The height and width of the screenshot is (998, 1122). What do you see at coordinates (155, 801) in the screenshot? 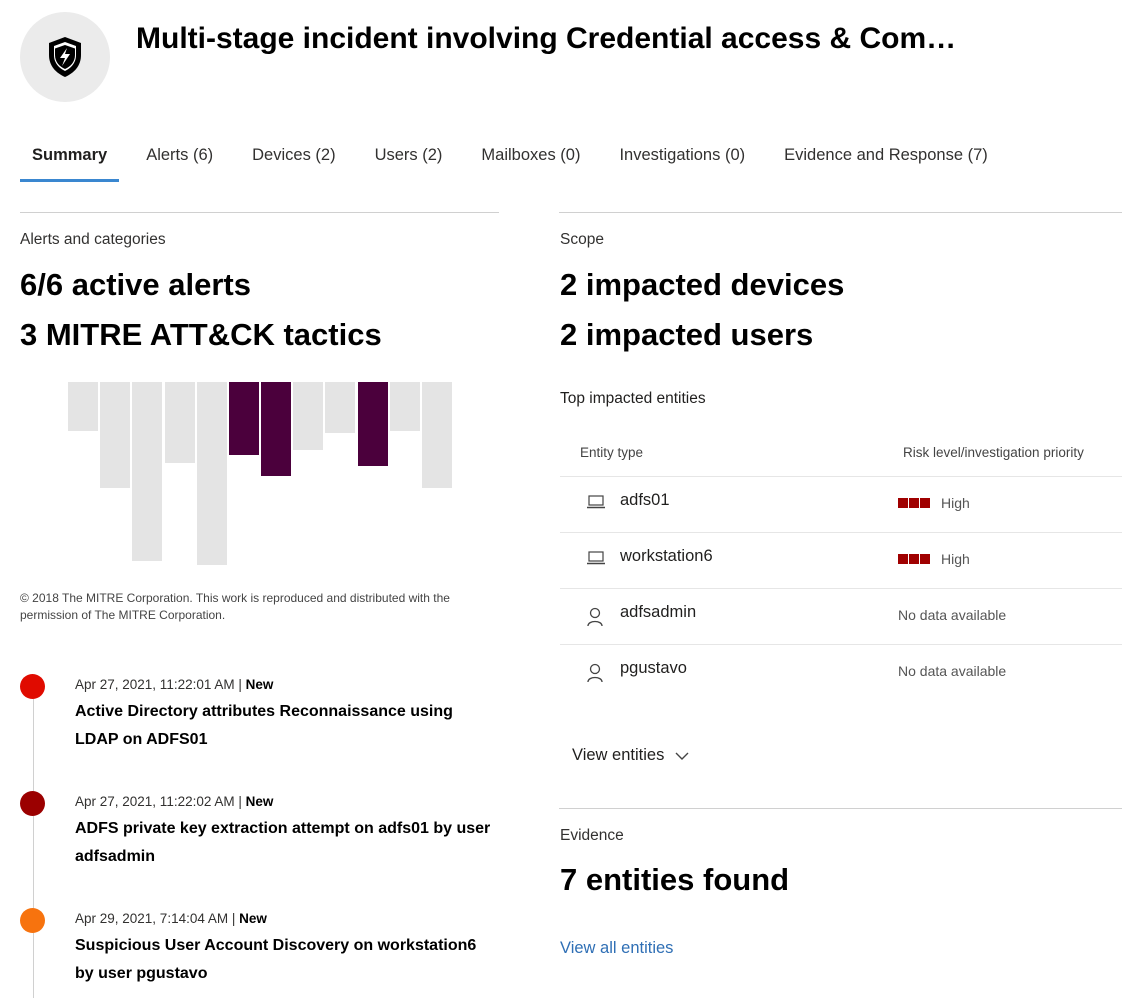
I see `alert-timestamp: Apr 27, 2021, 11:22:02 AM` at bounding box center [155, 801].